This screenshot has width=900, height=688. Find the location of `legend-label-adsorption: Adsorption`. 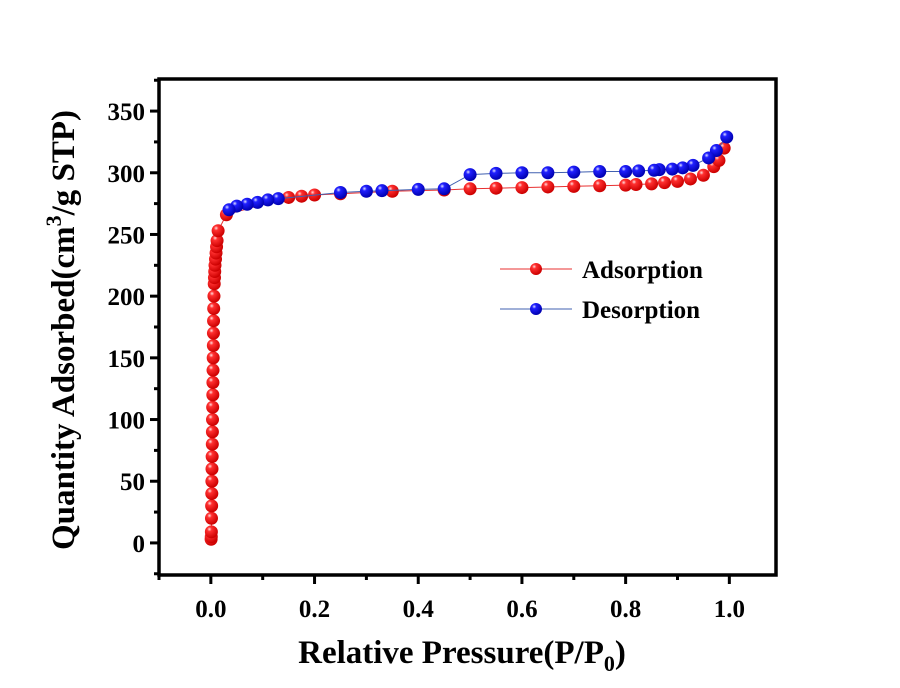

legend-label-adsorption: Adsorption is located at coordinates (642, 270).